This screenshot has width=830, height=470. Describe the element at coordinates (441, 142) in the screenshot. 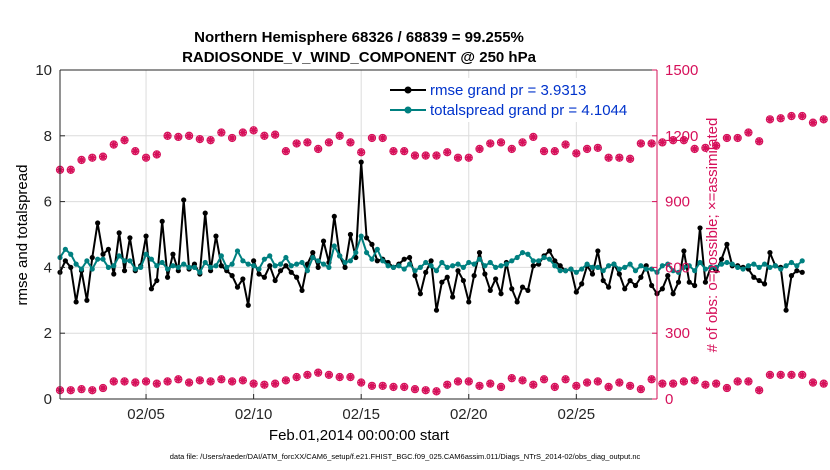

I see `obs-count-series-obs_possible_00Z` at that location.